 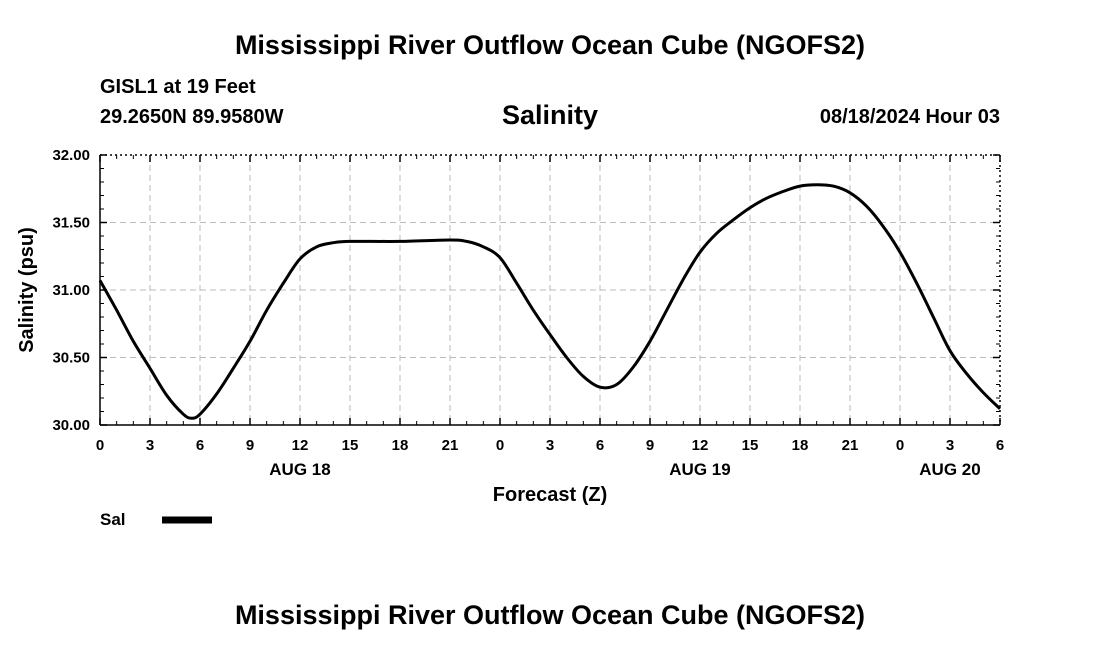 What do you see at coordinates (178, 87) in the screenshot?
I see `station-label: GISL1 at 19 Feet` at bounding box center [178, 87].